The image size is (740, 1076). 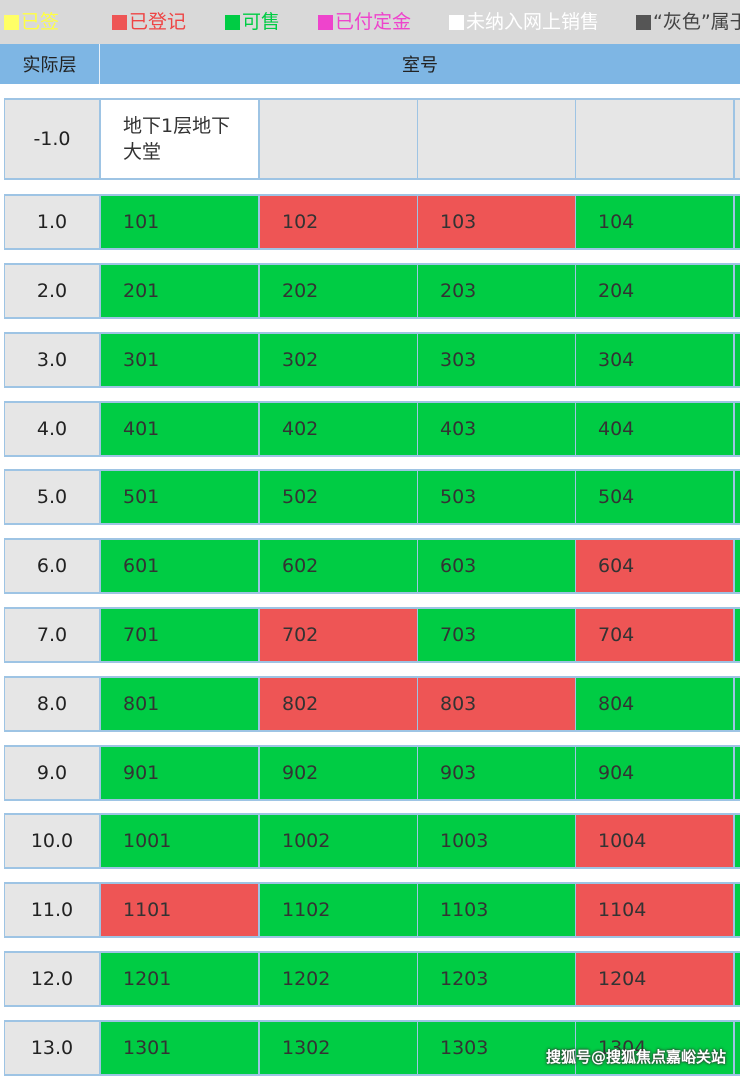 I want to click on watermark: 搜狐号@搜狐焦点嘉峪关站, so click(x=635, y=1057).